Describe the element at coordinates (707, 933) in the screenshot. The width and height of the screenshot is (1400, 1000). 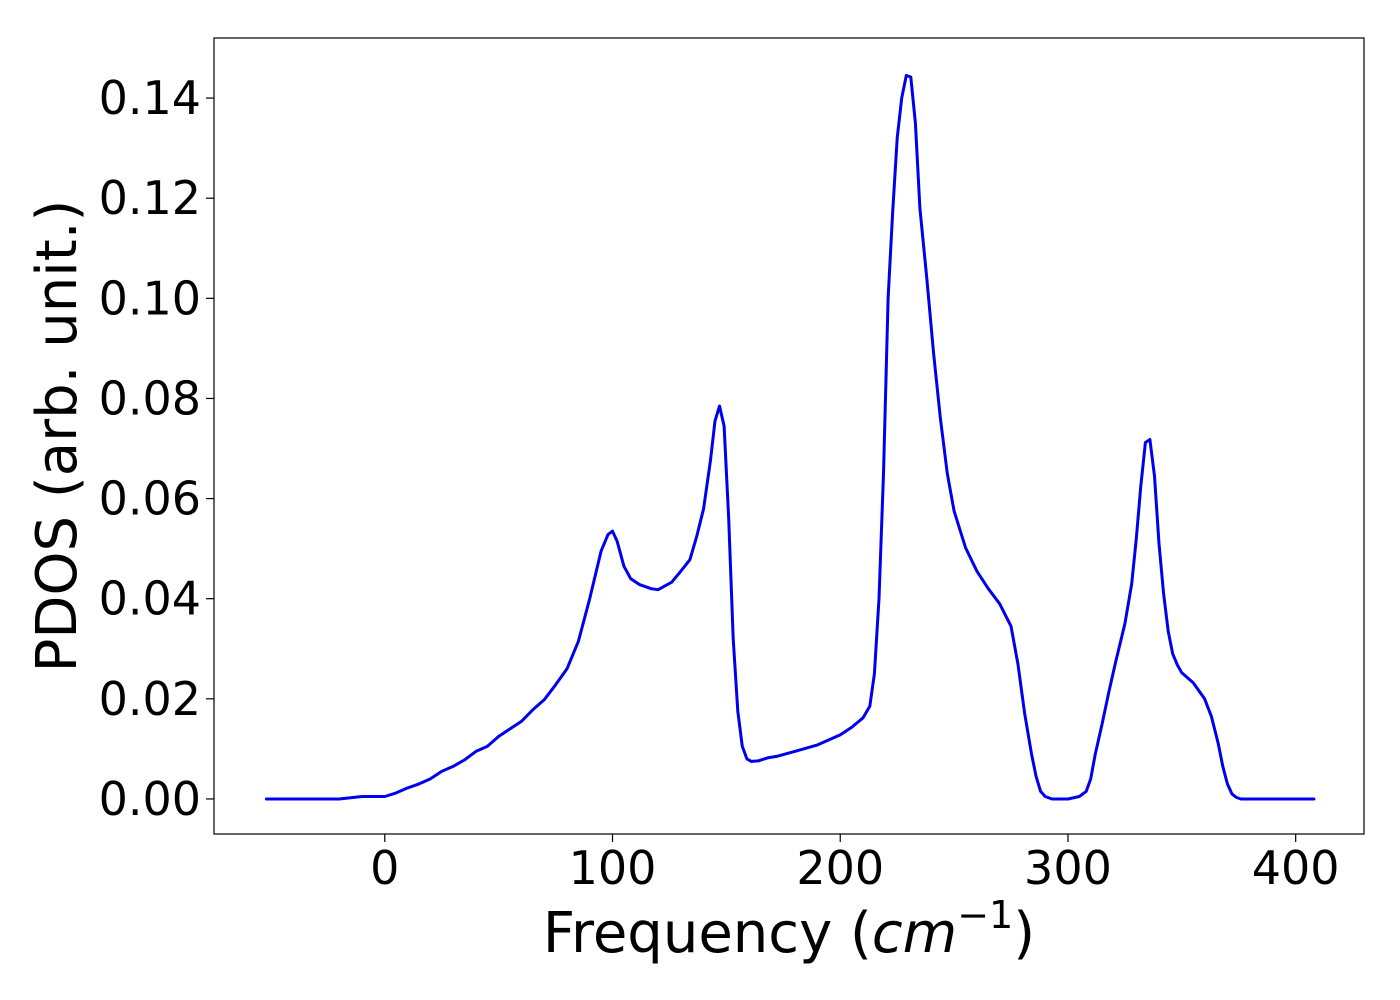
I see `x-axis-label-main: Frequency (` at that location.